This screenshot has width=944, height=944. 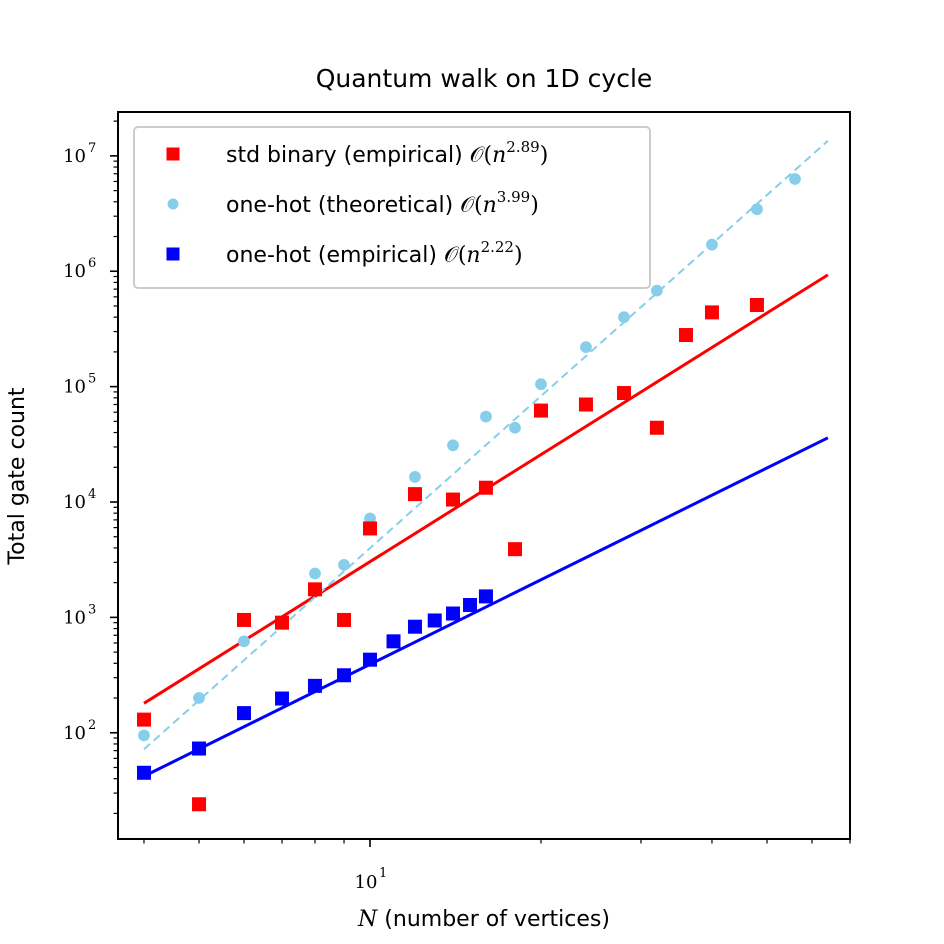 I want to click on legend-label-2: one-hot (empirical) 𝒪(n2.22), so click(x=374, y=253).